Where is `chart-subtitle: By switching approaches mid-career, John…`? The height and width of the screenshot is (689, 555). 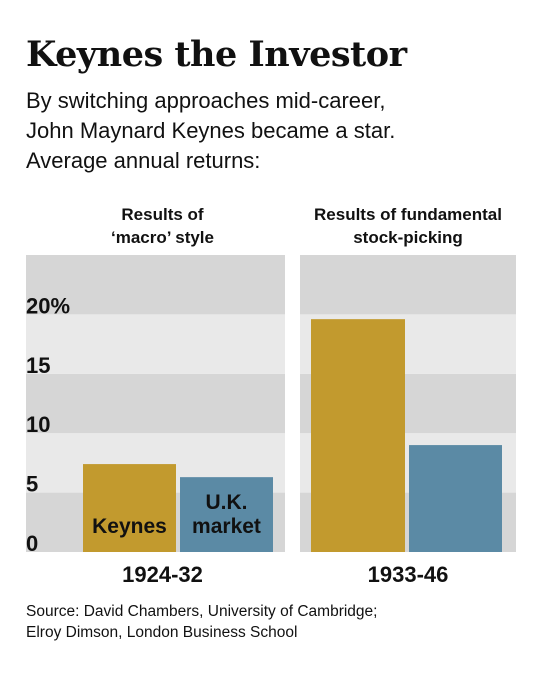
chart-subtitle: By switching approaches mid-career, John… is located at coordinates (286, 131).